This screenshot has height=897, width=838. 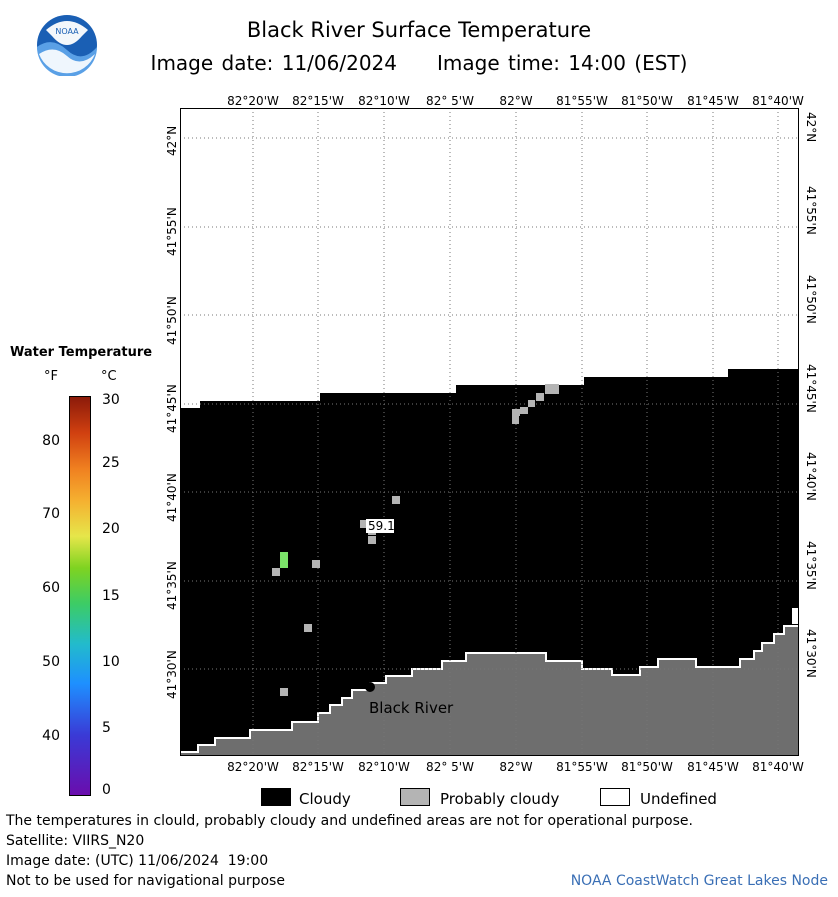 I want to click on f-tick: 60, so click(x=51, y=588).